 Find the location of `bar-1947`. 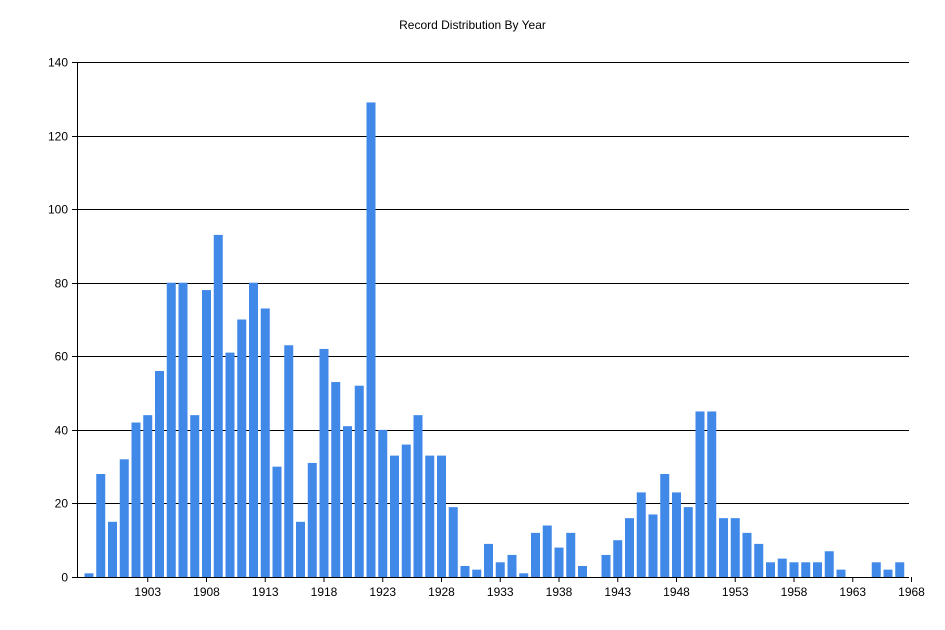

bar-1947 is located at coordinates (665, 525).